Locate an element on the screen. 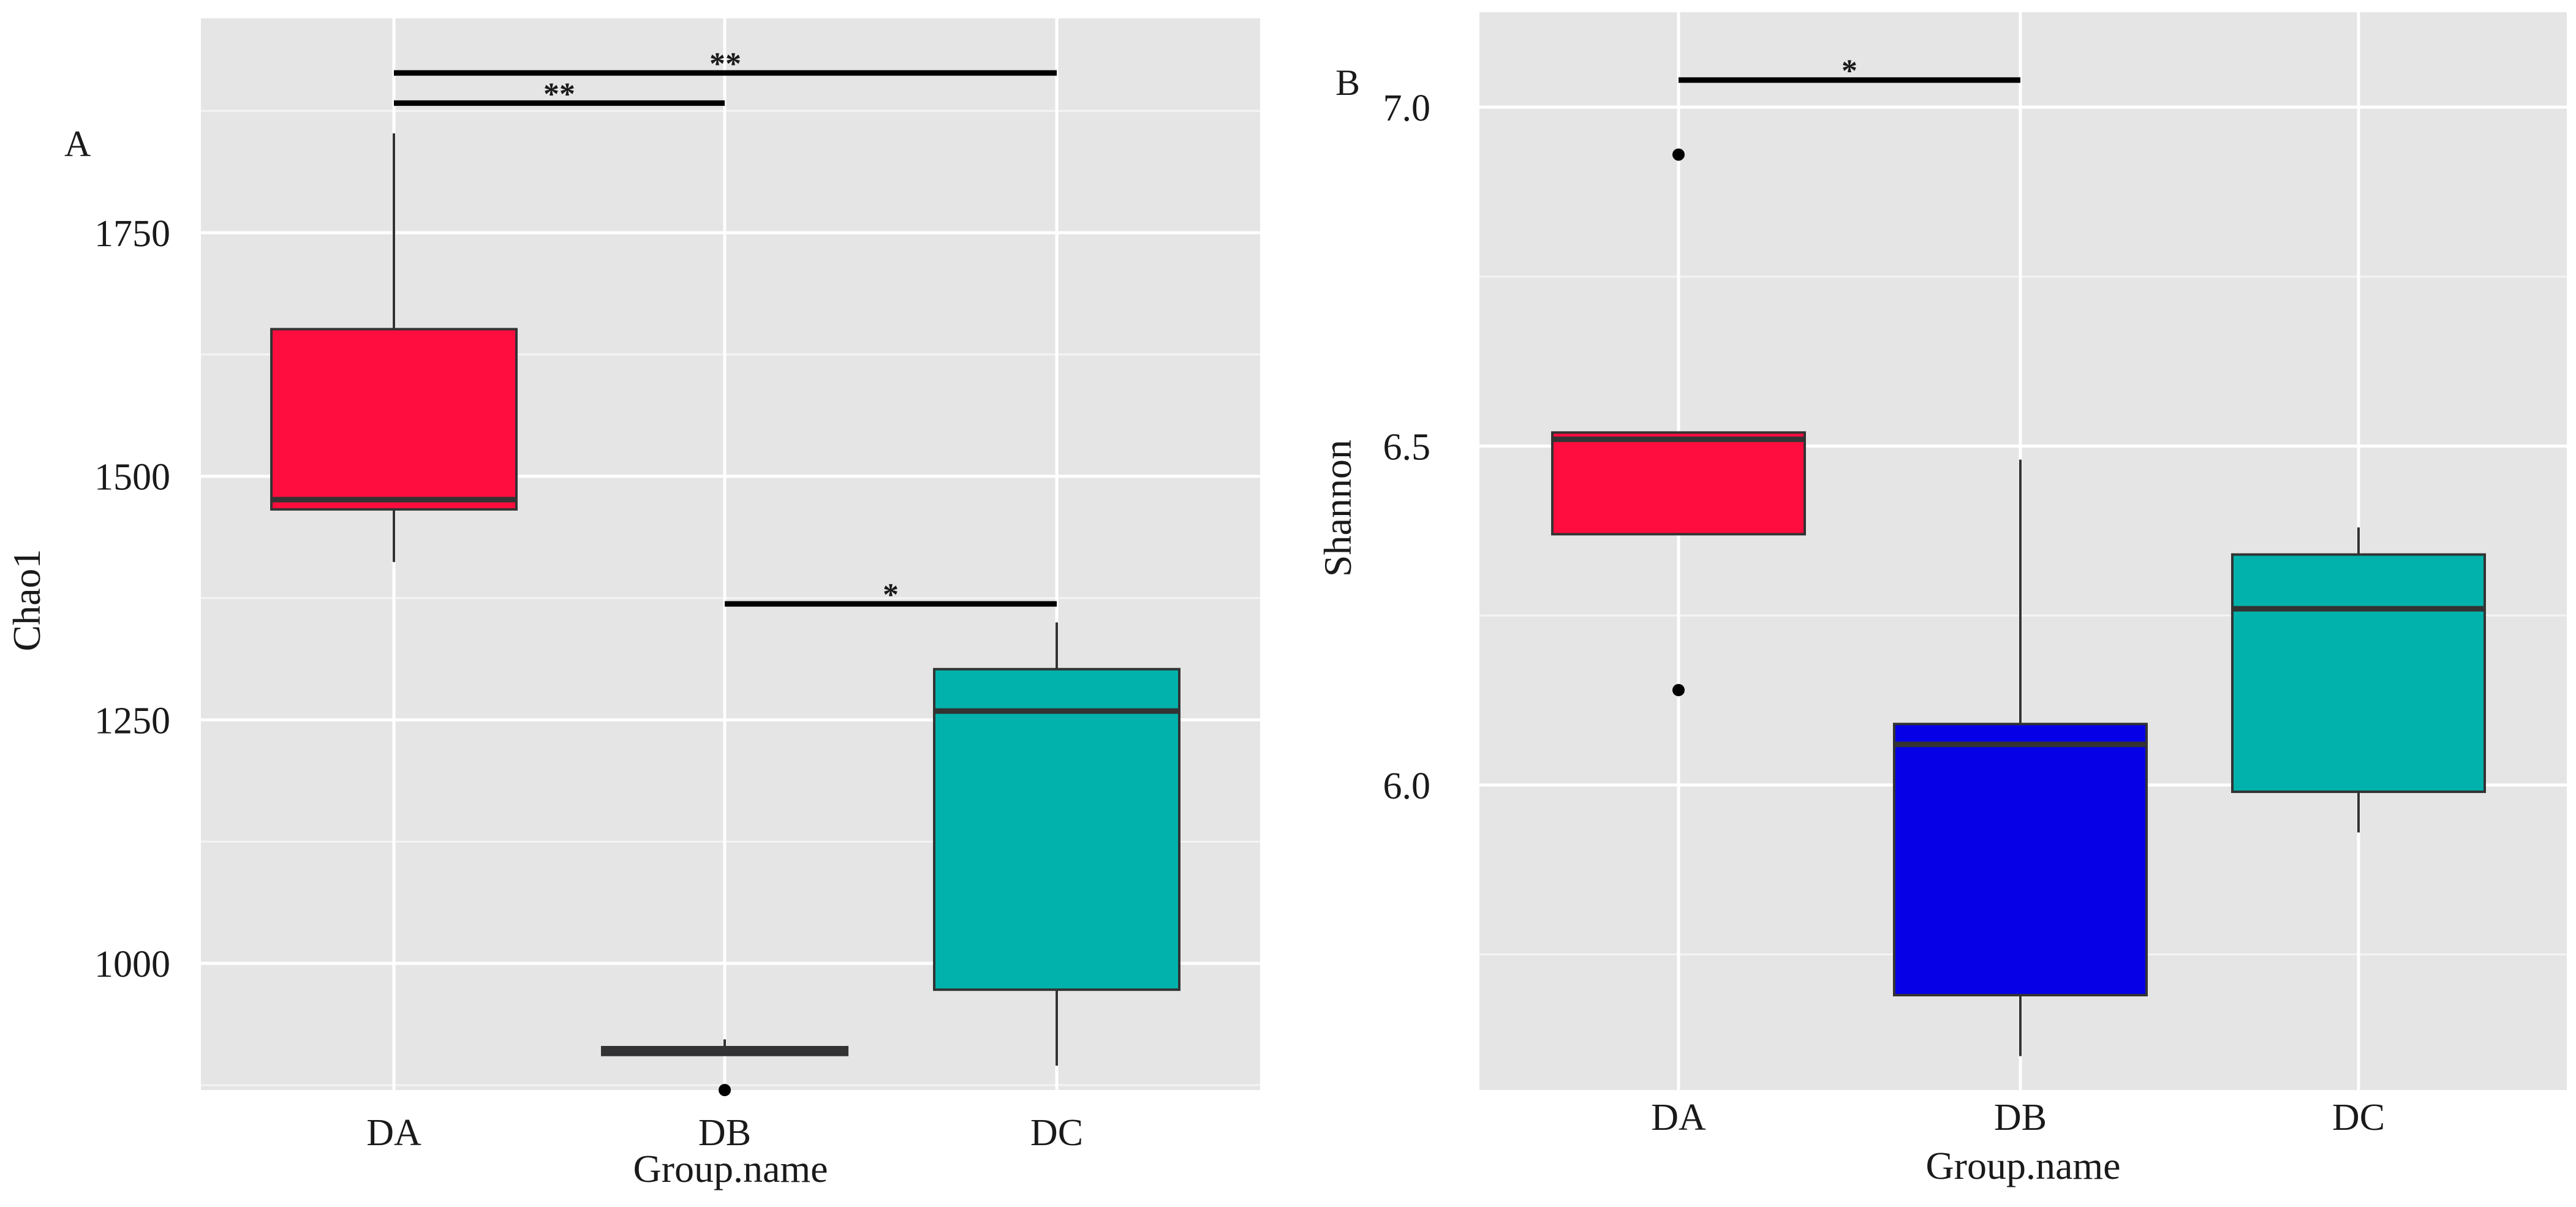 Image resolution: width=2576 pixels, height=1207 pixels. y-tick-label: 1250 is located at coordinates (132, 721).